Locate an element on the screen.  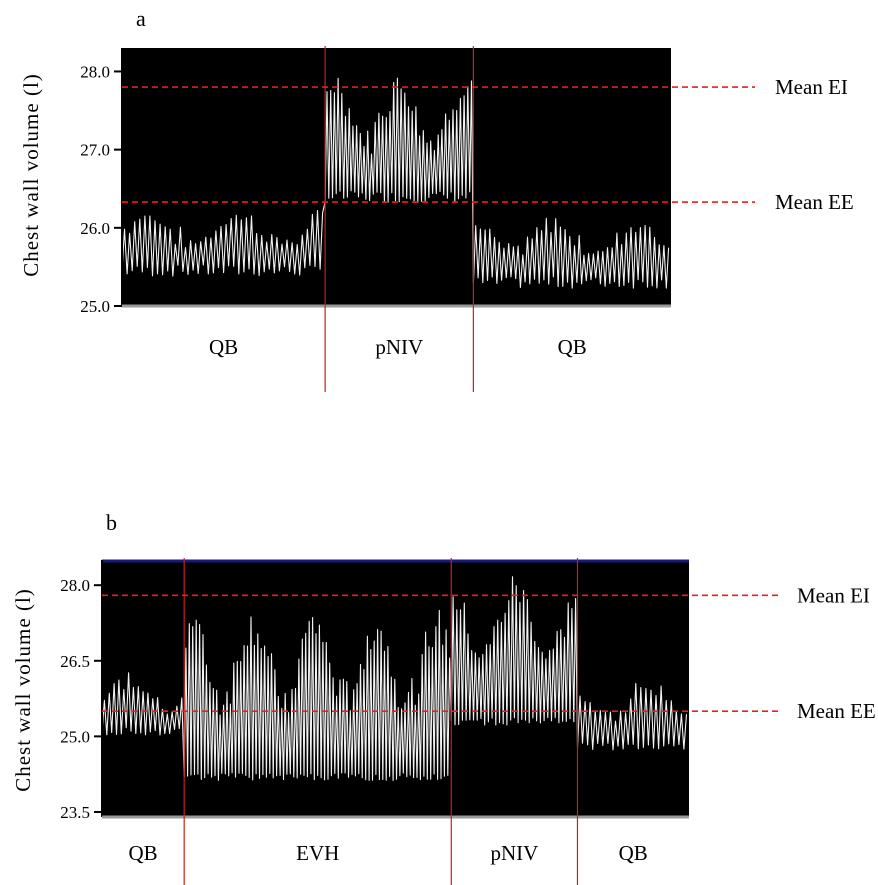
panel-a-trace is located at coordinates (395, 183).